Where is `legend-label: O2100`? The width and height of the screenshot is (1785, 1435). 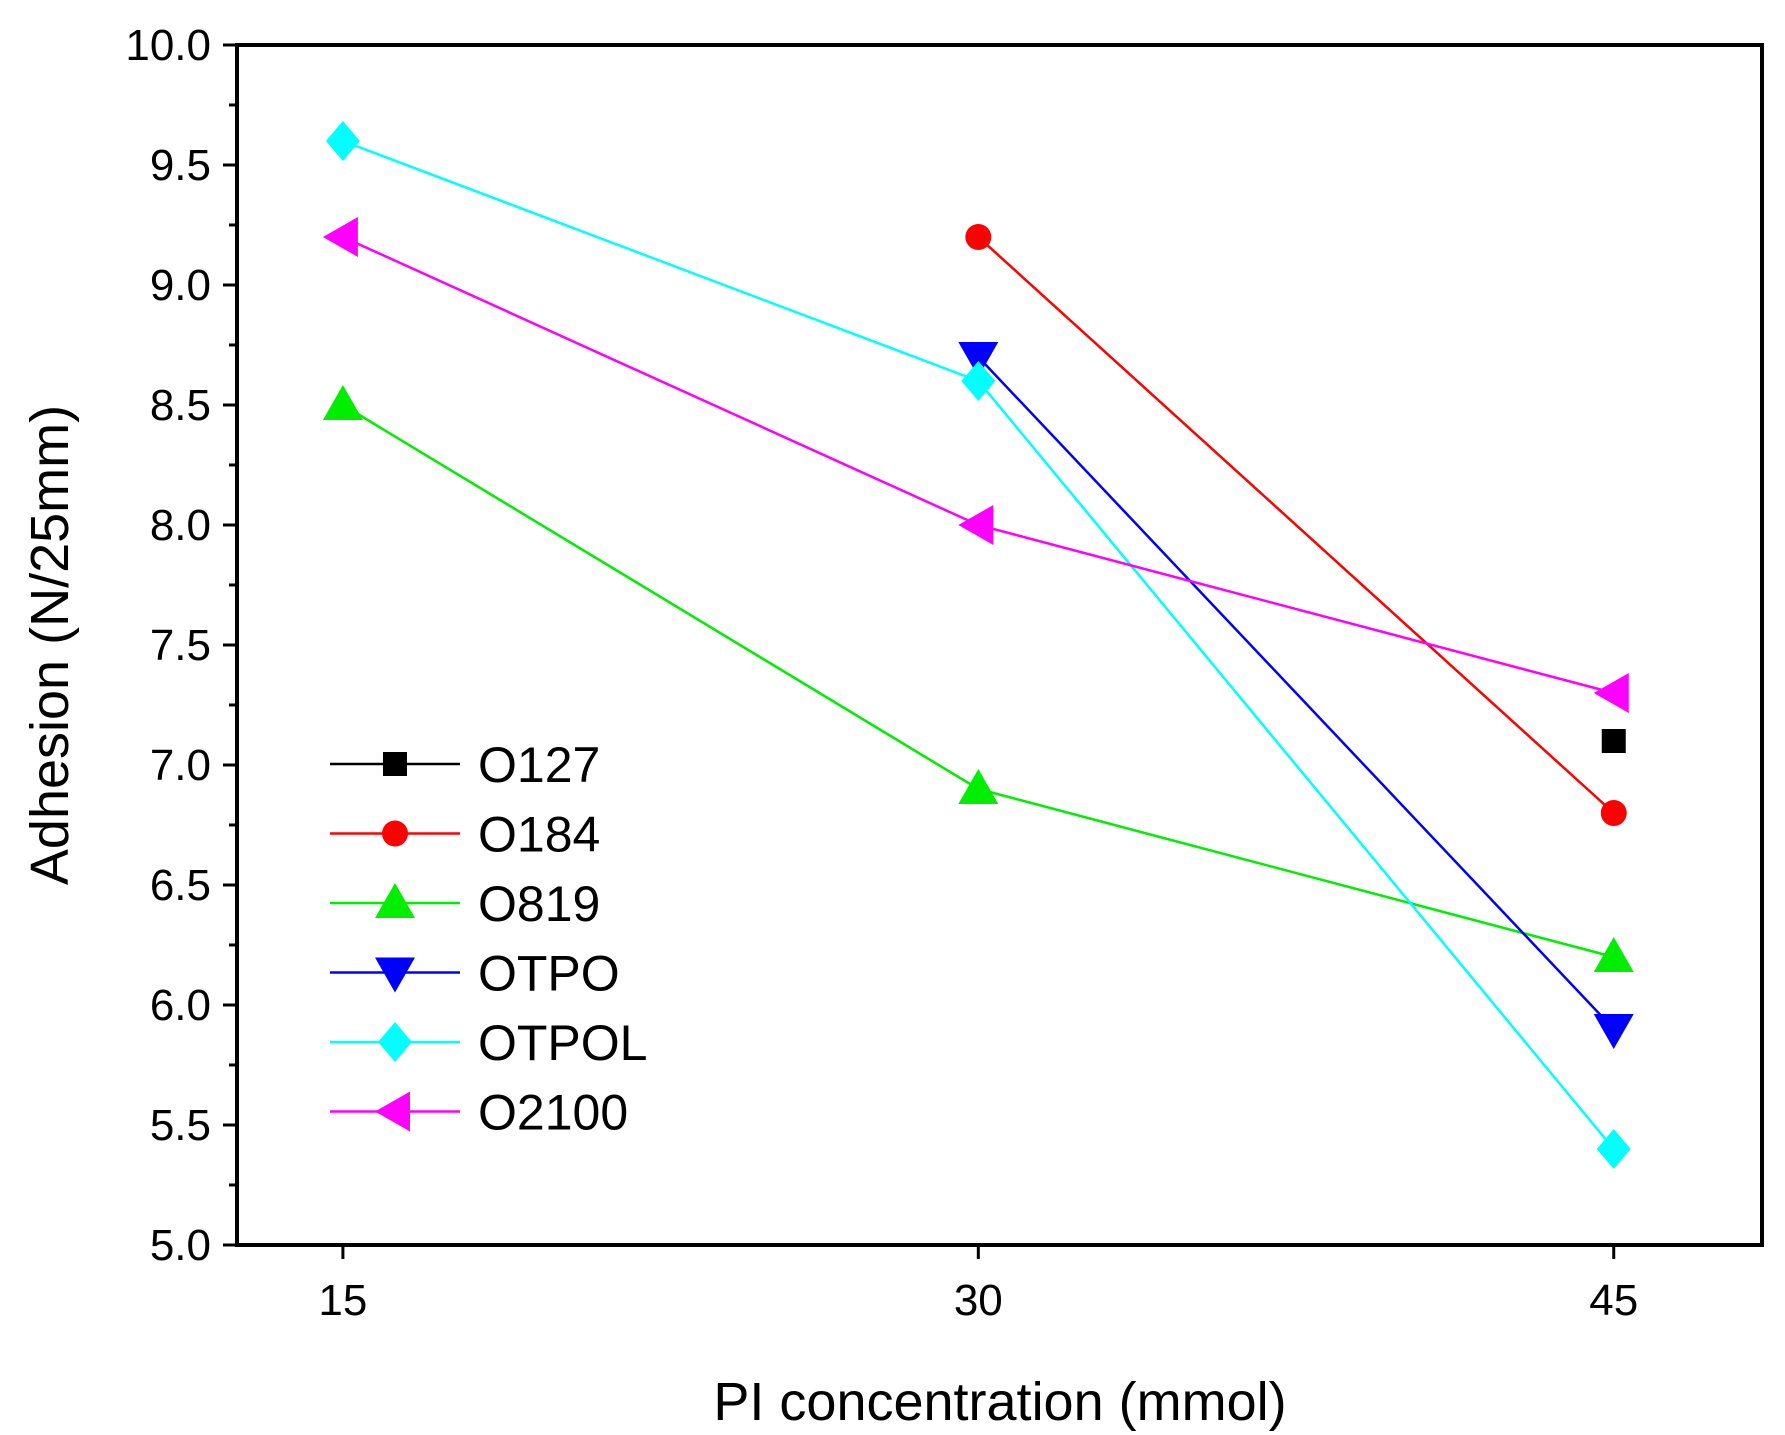
legend-label: O2100 is located at coordinates (553, 1113).